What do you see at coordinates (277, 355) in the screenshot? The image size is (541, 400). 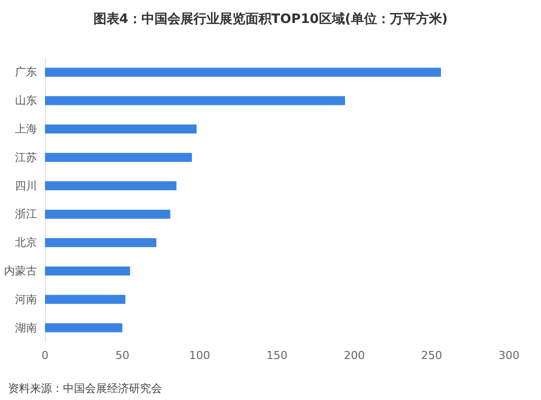 I see `x-tick-label: 150` at bounding box center [277, 355].